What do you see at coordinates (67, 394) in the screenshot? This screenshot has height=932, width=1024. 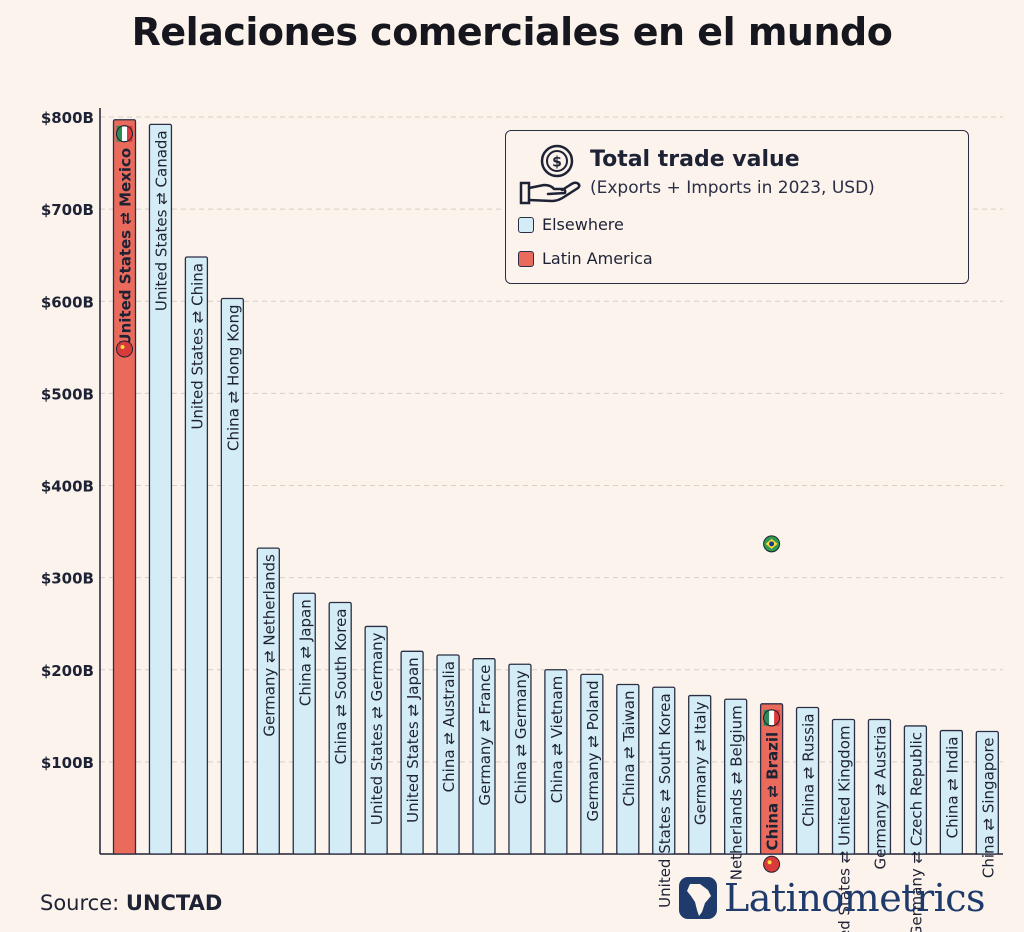 I see `y-tick-label: $500B` at bounding box center [67, 394].